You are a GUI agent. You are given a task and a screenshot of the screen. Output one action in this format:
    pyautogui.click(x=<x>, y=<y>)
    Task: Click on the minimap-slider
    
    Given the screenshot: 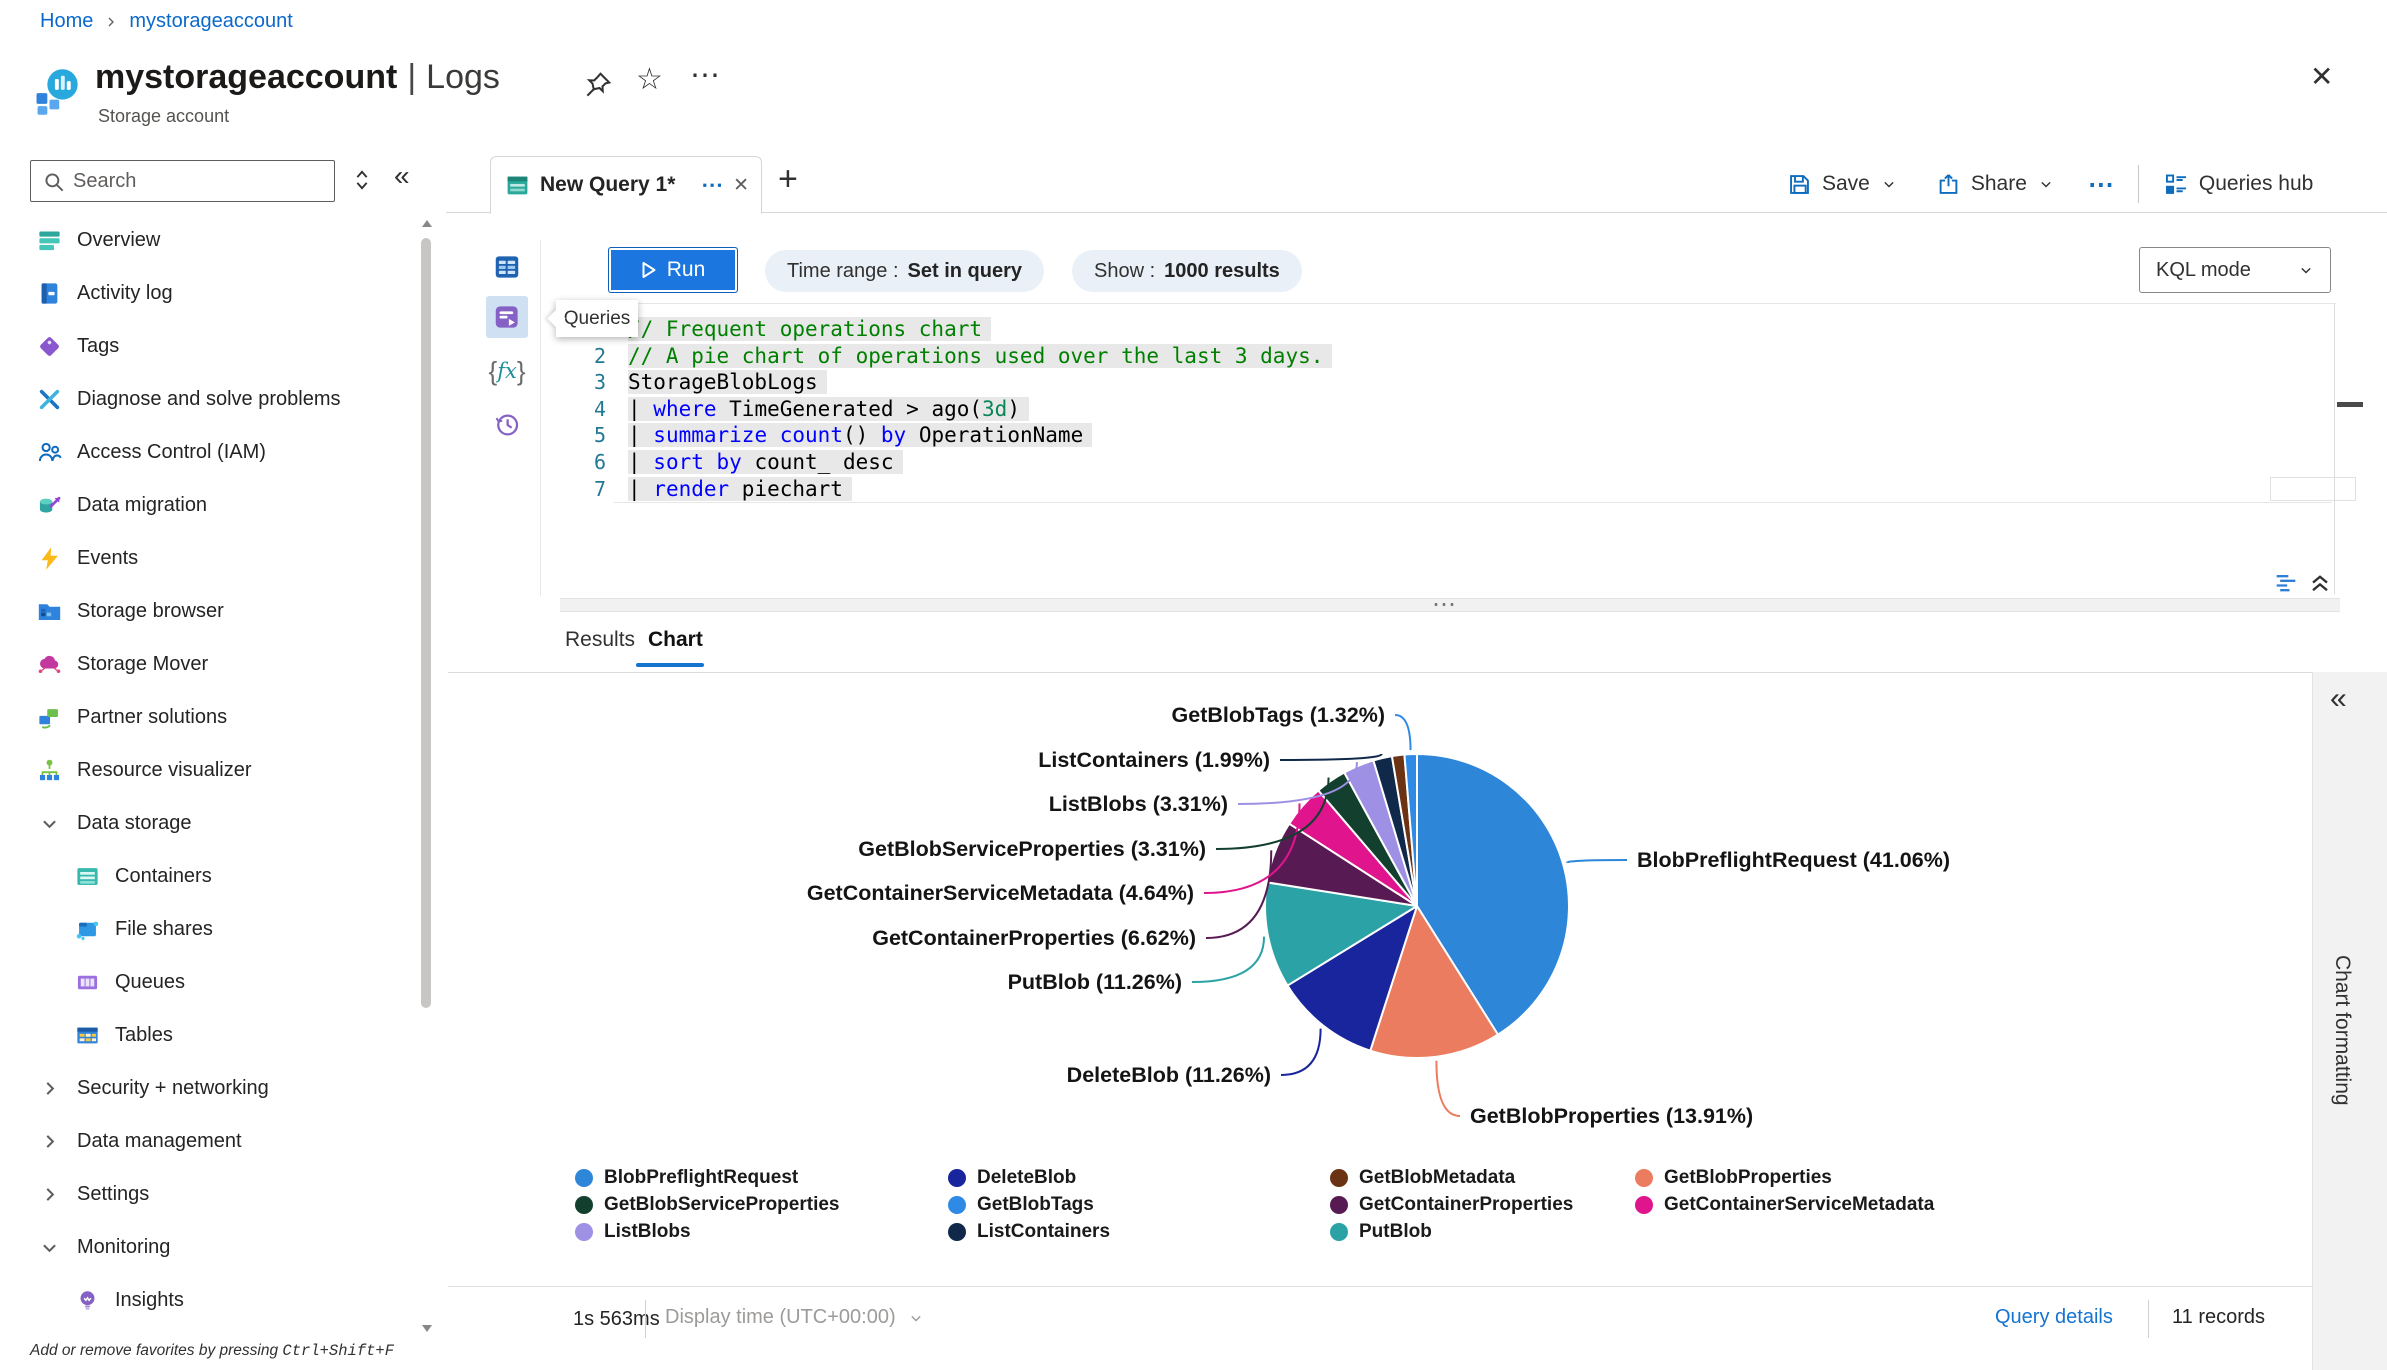 What is the action you would take?
    pyautogui.click(x=2313, y=489)
    